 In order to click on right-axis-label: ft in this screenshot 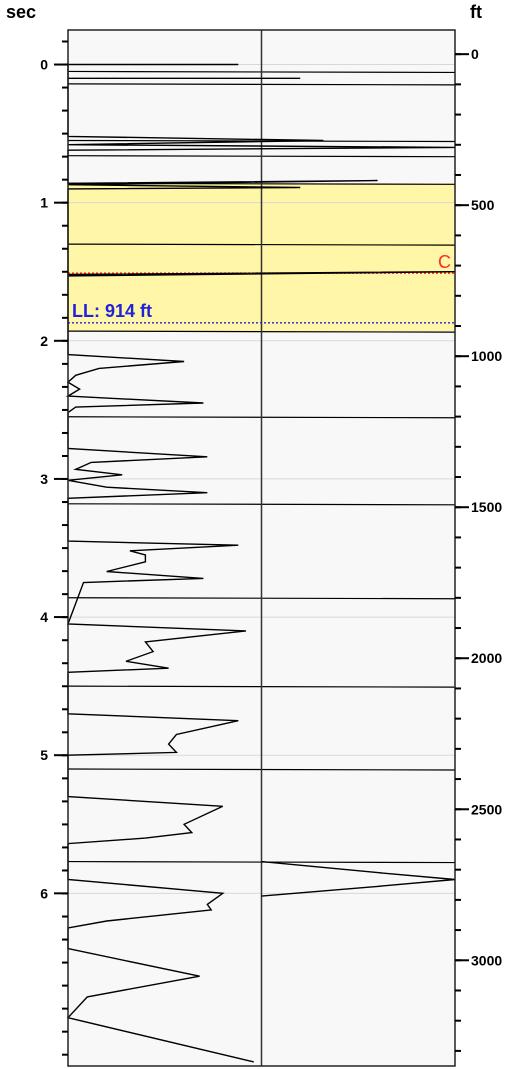, I will do `click(476, 12)`.